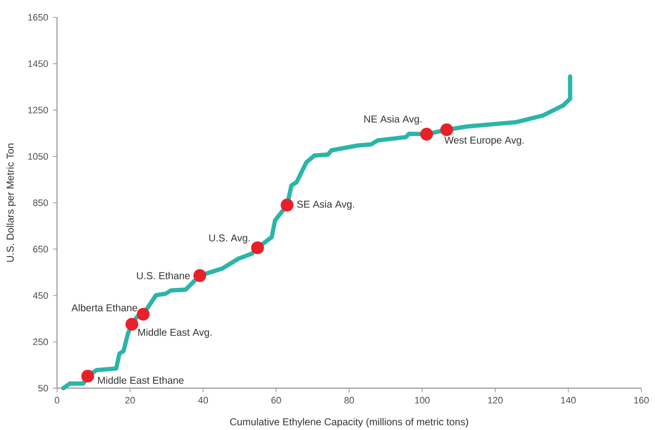  I want to click on annotation: U.S. Ethane, so click(163, 276).